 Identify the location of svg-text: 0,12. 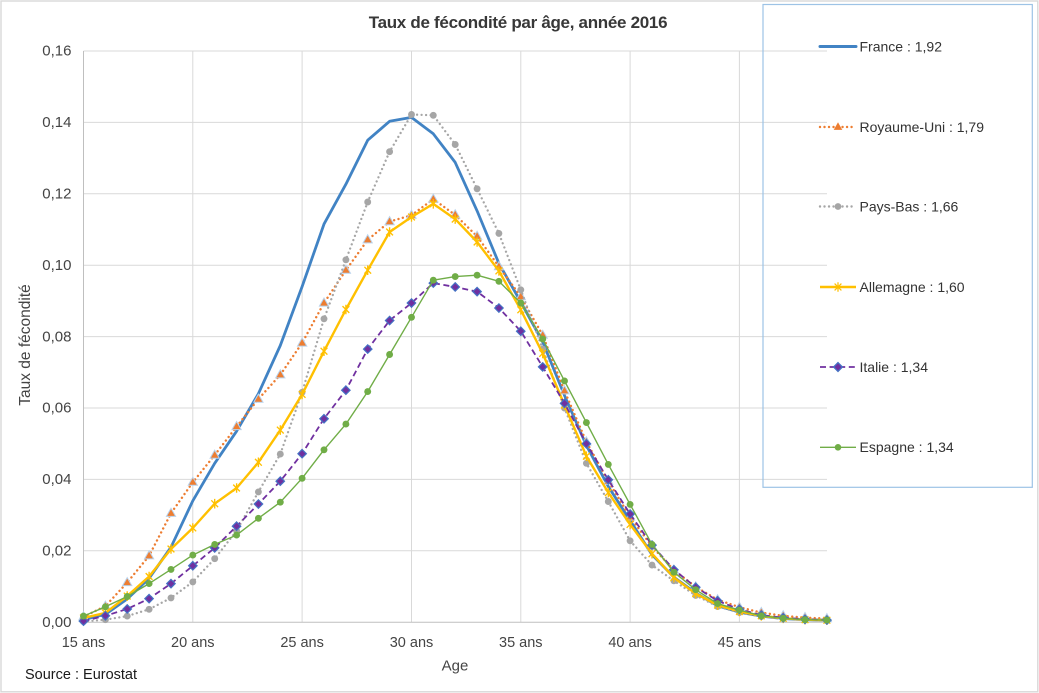
(56, 194).